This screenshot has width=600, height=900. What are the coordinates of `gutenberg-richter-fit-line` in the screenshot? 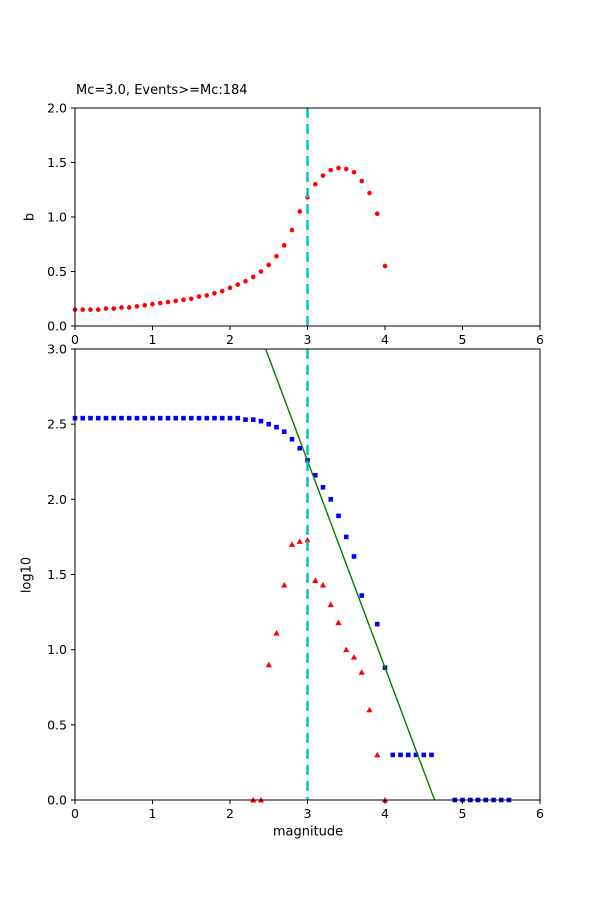 It's located at (350, 574).